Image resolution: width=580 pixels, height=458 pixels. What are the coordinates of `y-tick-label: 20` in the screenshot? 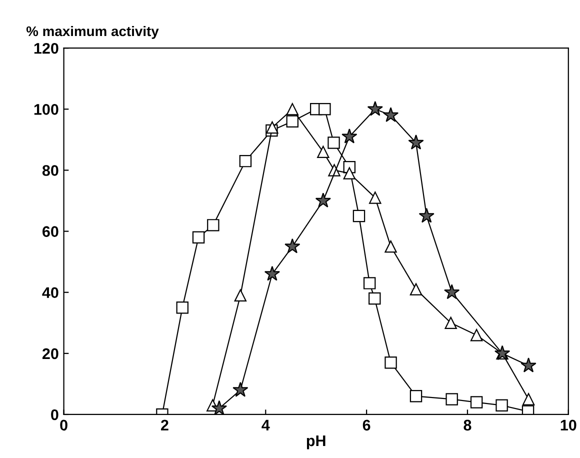 It's located at (50, 354).